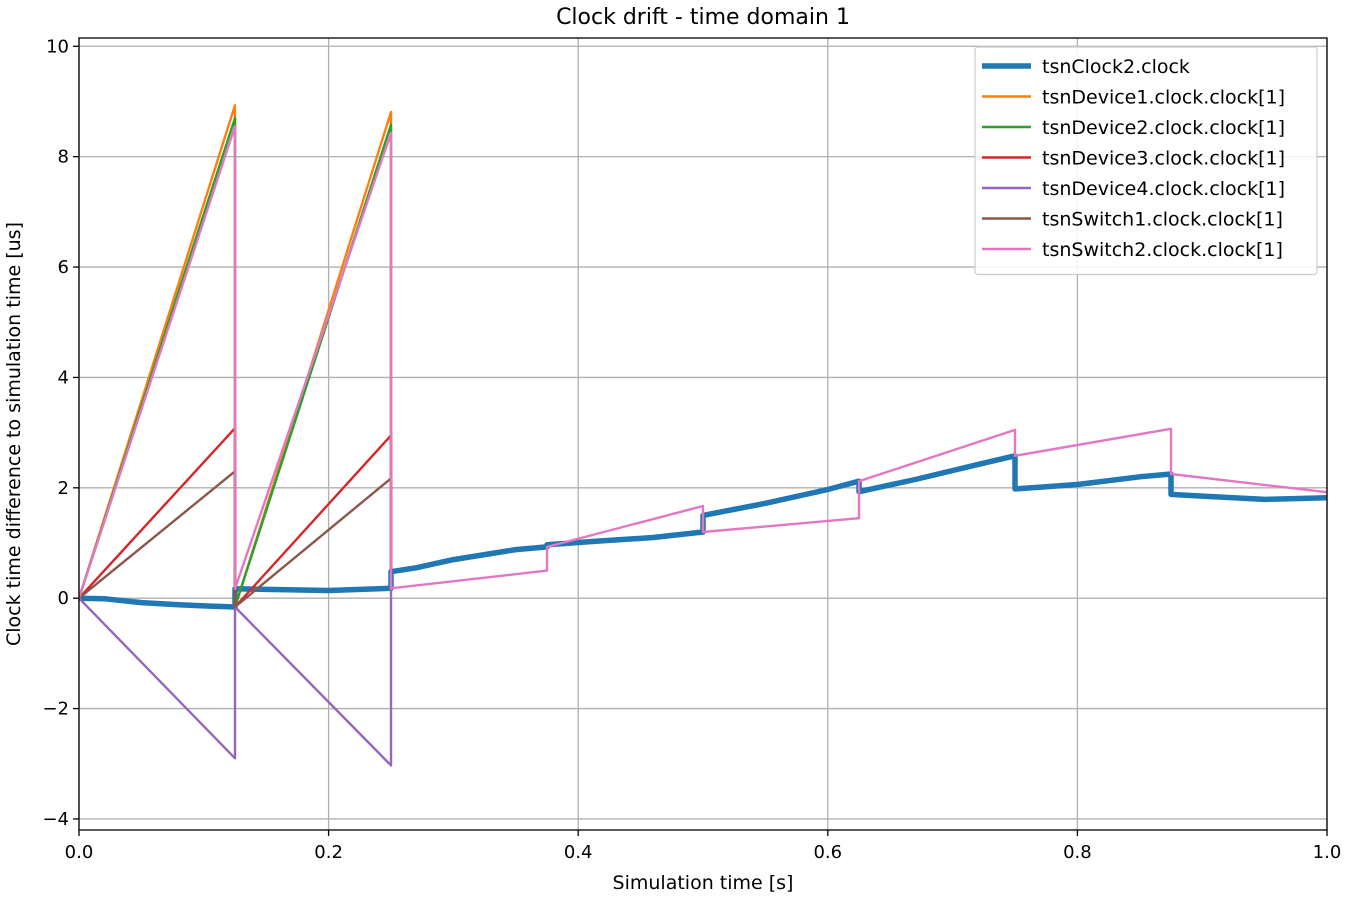  What do you see at coordinates (1162, 250) in the screenshot?
I see `legend-label: tsnSwitch2.clock.clock[1]` at bounding box center [1162, 250].